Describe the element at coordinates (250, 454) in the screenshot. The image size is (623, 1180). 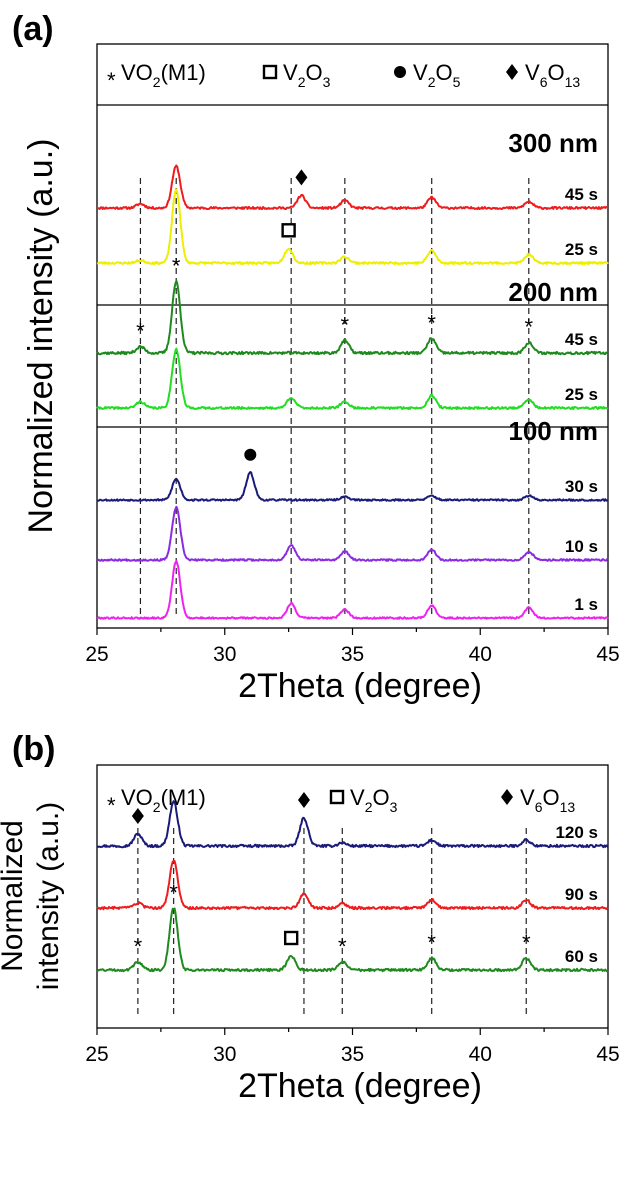
I see `phase-marker-filled-circle` at that location.